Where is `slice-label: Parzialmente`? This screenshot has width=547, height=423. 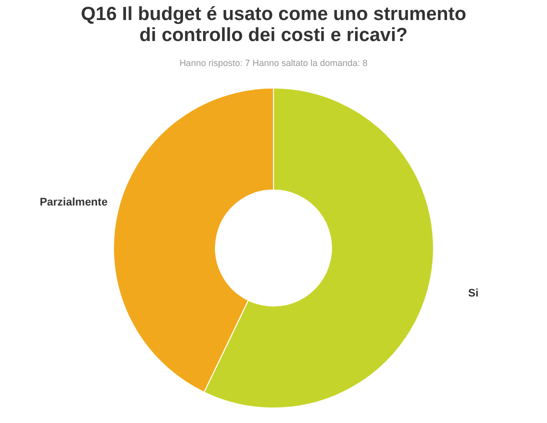
slice-label: Parzialmente is located at coordinates (74, 202).